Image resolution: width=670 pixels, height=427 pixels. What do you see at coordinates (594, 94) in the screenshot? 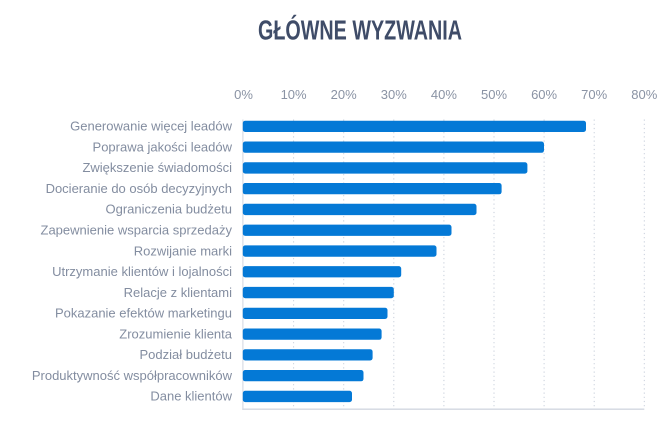
I see `svg-text: 70%` at bounding box center [594, 94].